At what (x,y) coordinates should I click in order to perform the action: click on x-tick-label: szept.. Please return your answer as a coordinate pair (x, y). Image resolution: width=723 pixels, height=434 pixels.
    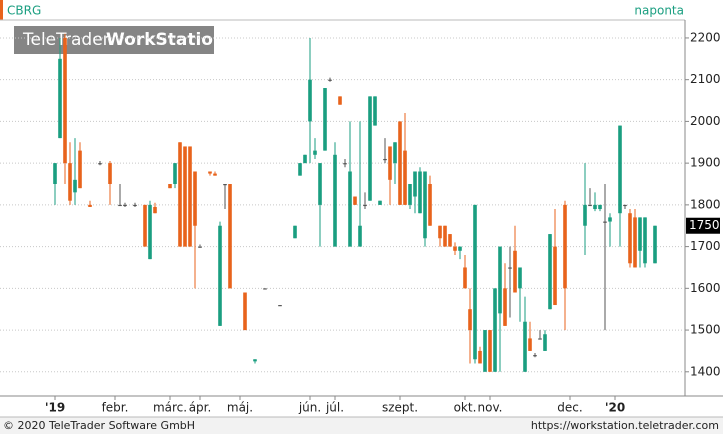
    Looking at the image, I should click on (400, 408).